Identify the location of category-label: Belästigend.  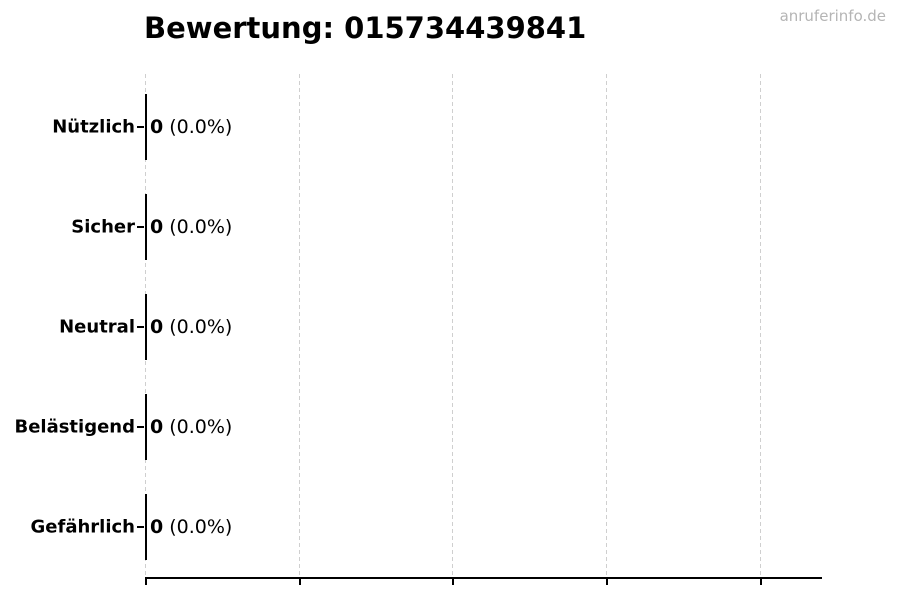
(74, 427).